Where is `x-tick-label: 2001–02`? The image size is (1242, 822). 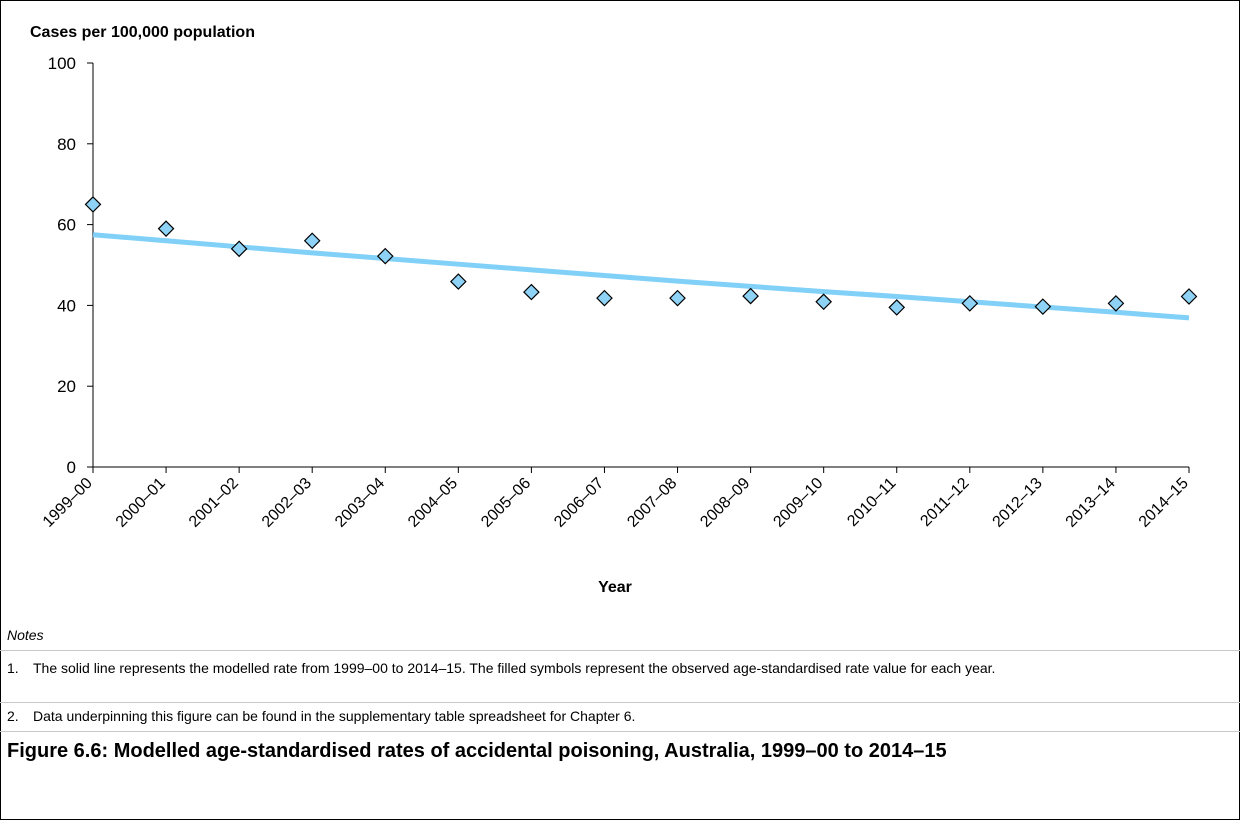 x-tick-label: 2001–02 is located at coordinates (214, 503).